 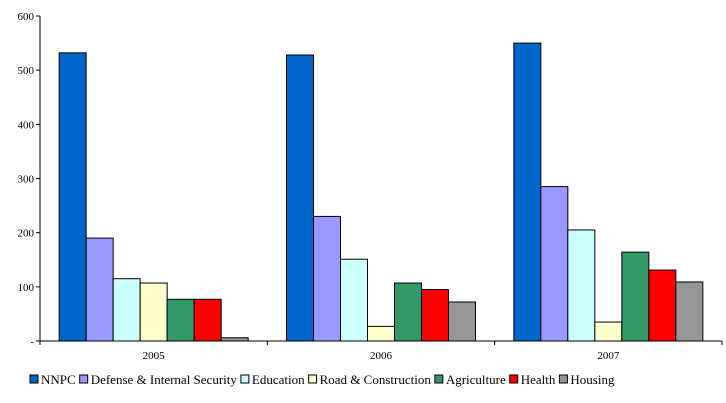 What do you see at coordinates (608, 356) in the screenshot?
I see `x-tick-label: 2007` at bounding box center [608, 356].